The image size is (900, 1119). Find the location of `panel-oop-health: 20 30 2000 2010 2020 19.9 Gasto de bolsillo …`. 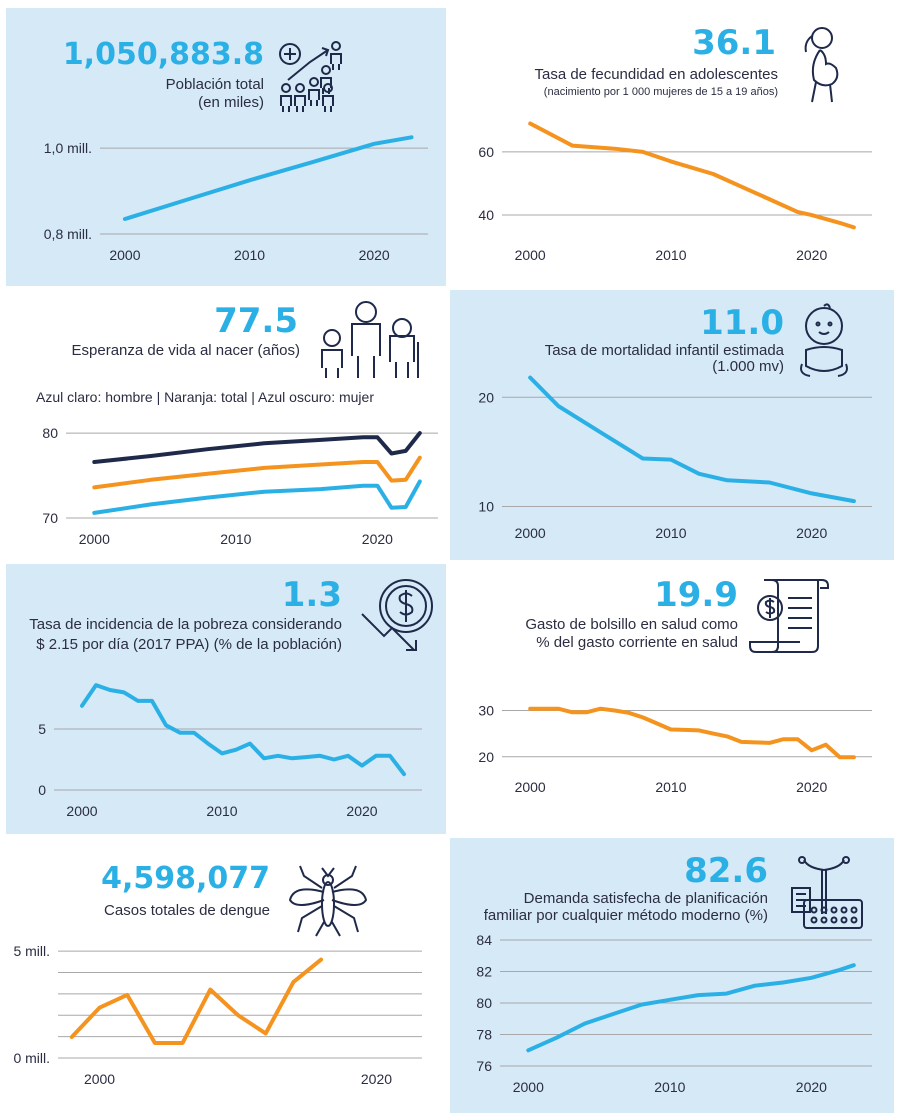

panel-oop-health: 20 30 2000 2010 2020 19.9 Gasto de bolsillo … is located at coordinates (672, 699).